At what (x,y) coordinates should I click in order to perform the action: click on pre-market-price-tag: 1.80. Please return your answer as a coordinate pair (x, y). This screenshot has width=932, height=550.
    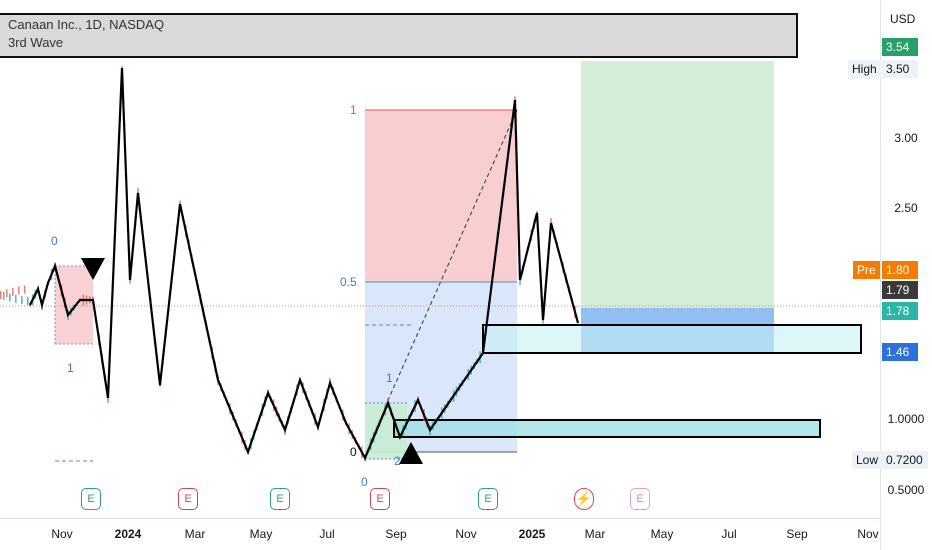
    Looking at the image, I should click on (900, 270).